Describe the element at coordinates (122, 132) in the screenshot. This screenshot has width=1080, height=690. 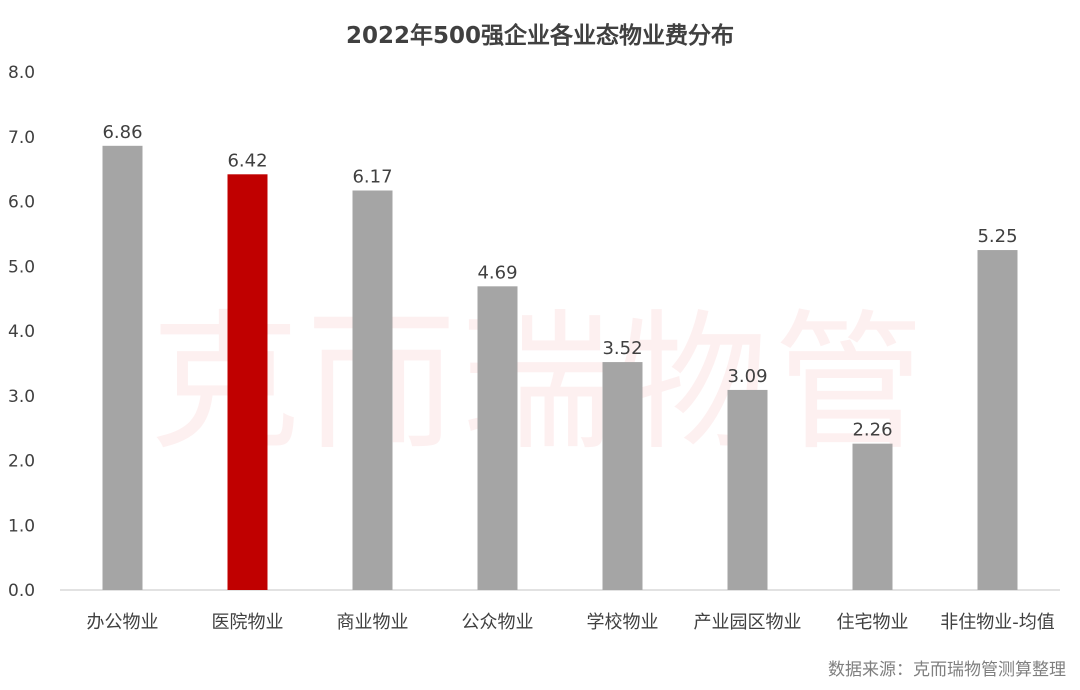
I see `data-label: 6.86` at that location.